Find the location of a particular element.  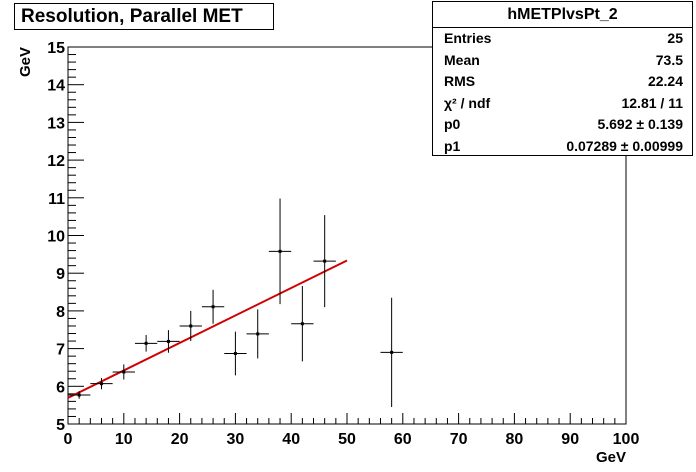

stats-row-rms: RMS 22.24 is located at coordinates (562, 82).